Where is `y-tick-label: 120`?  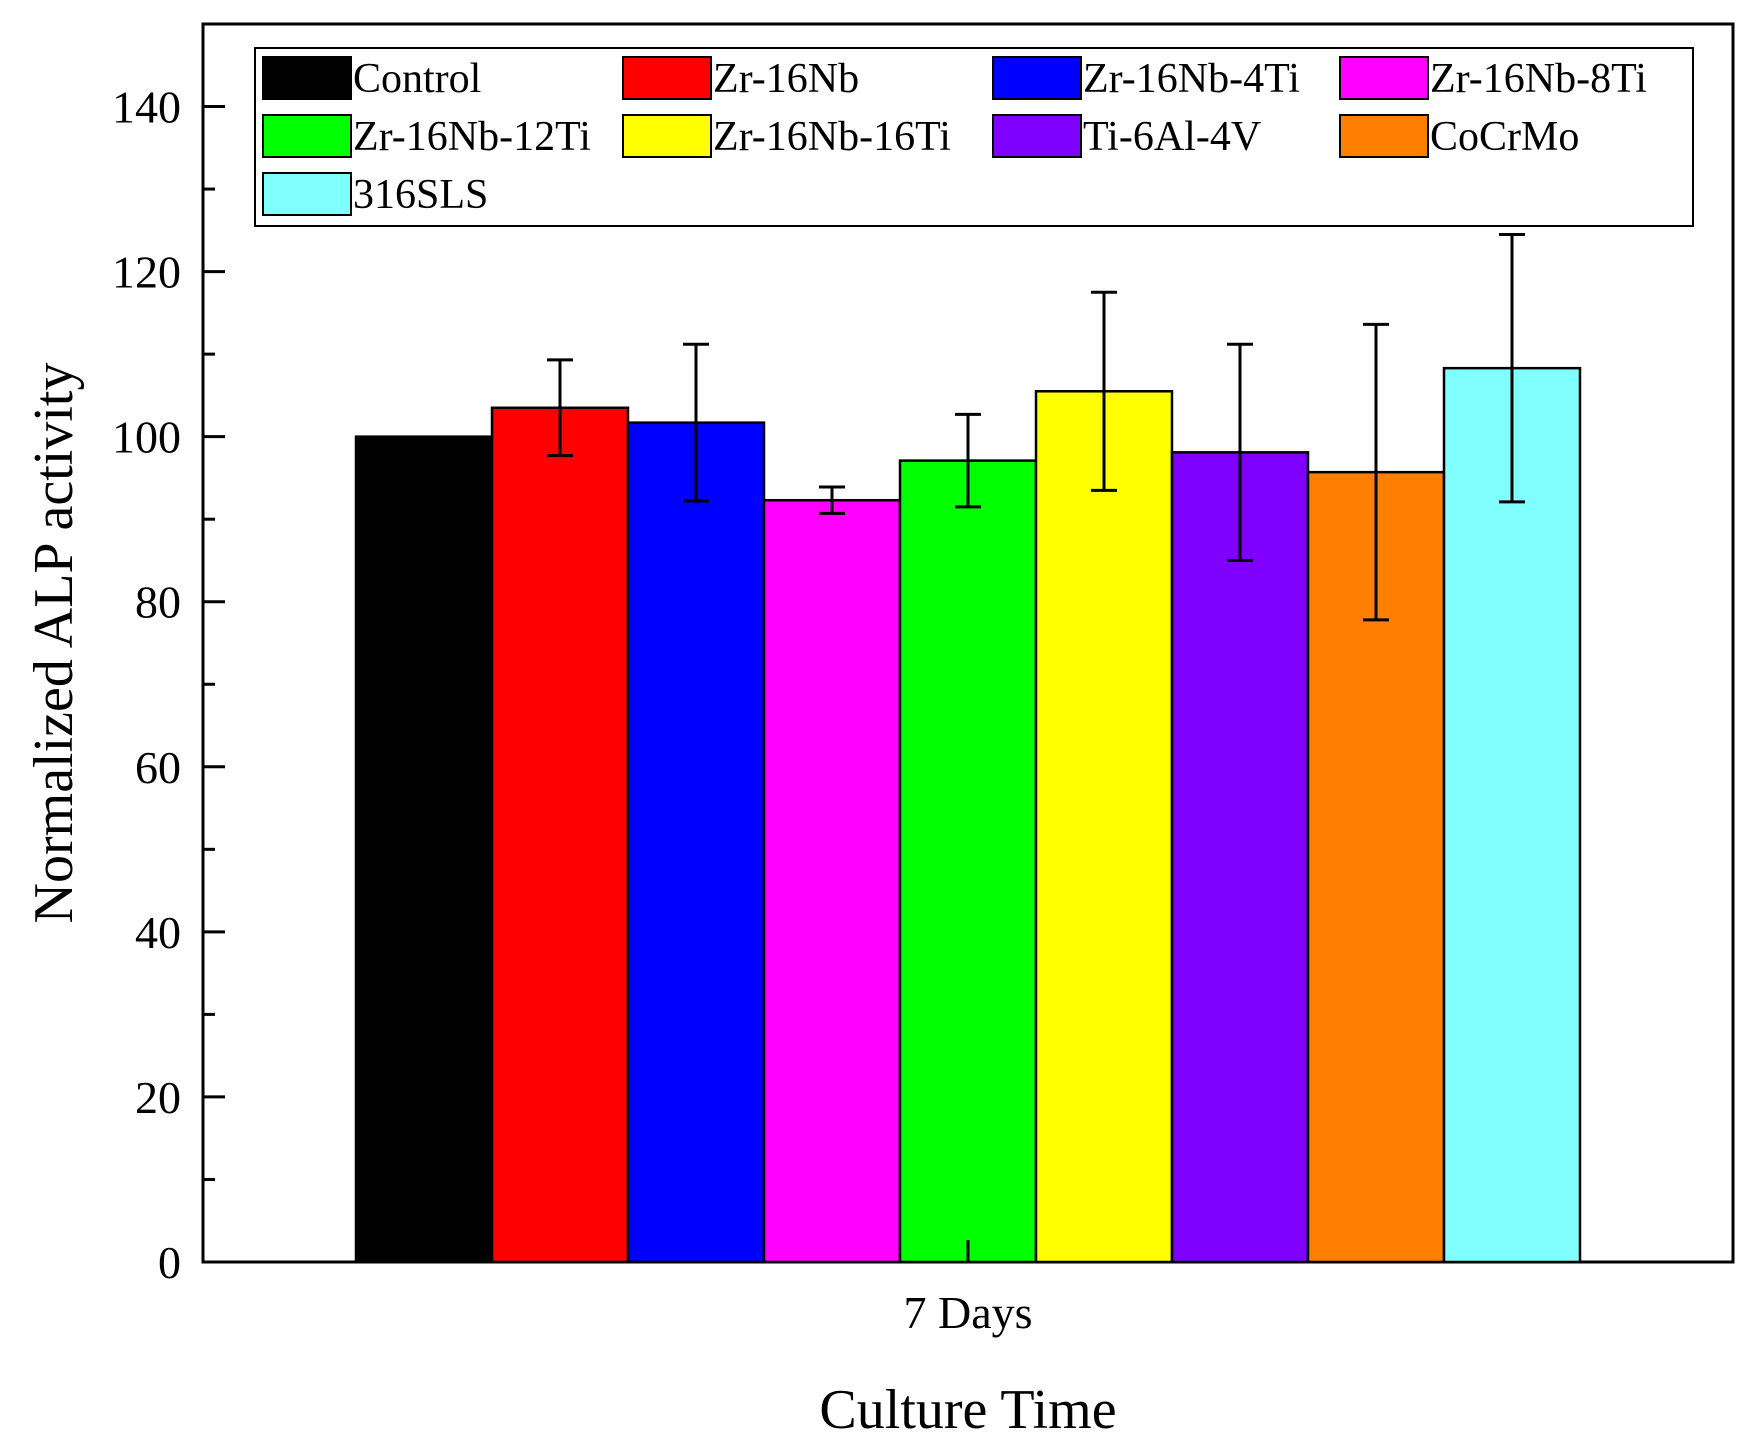 y-tick-label: 120 is located at coordinates (146, 272).